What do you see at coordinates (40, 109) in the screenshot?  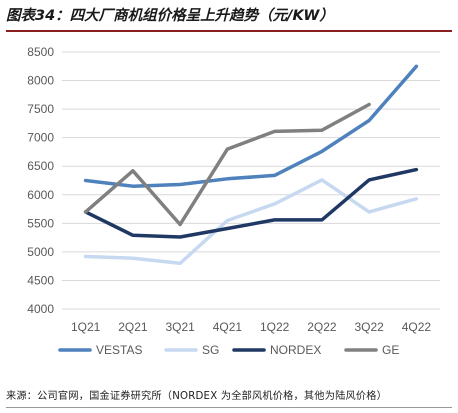 I see `y-tick-label-7500: 7500` at bounding box center [40, 109].